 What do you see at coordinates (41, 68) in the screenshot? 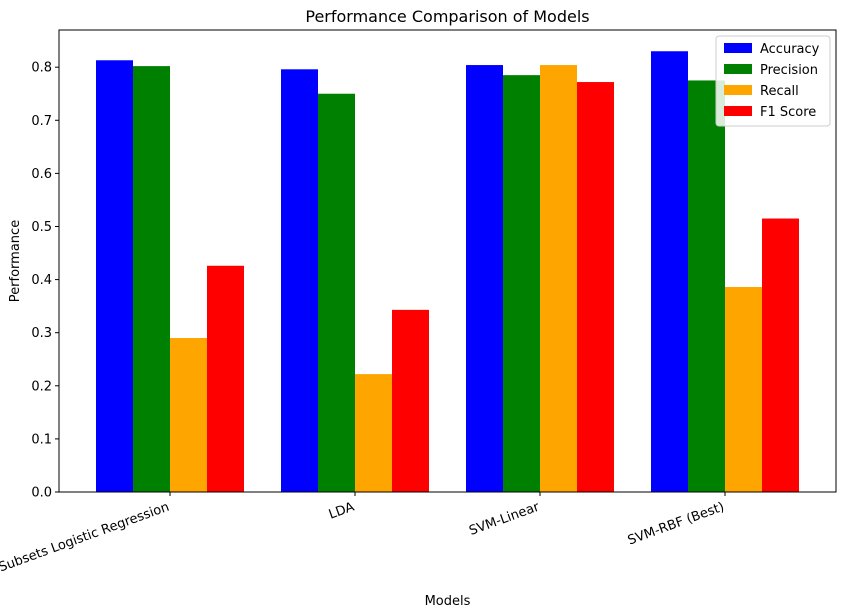
I see `y-tick-label: 0.8` at bounding box center [41, 68].